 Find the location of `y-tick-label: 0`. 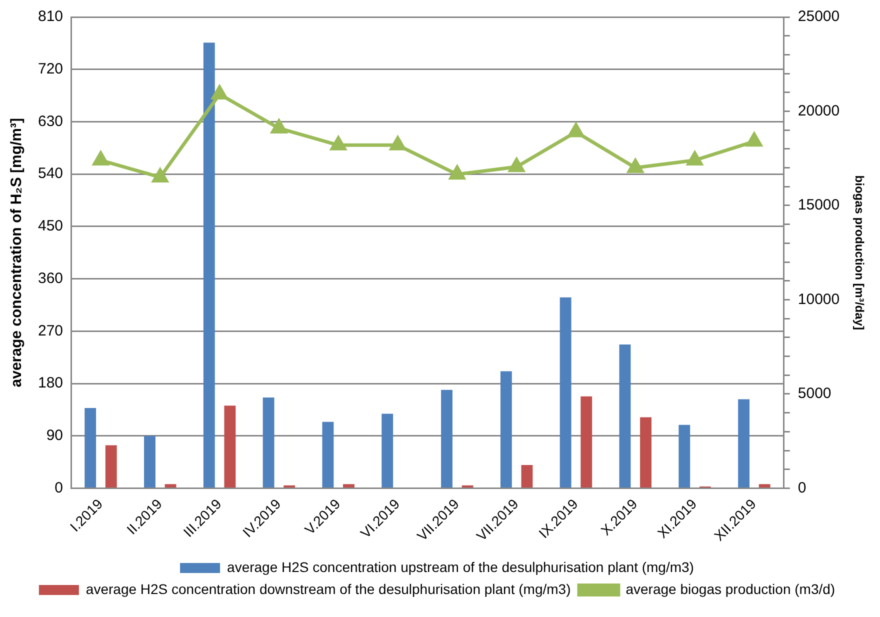

y-tick-label: 0 is located at coordinates (59, 487).